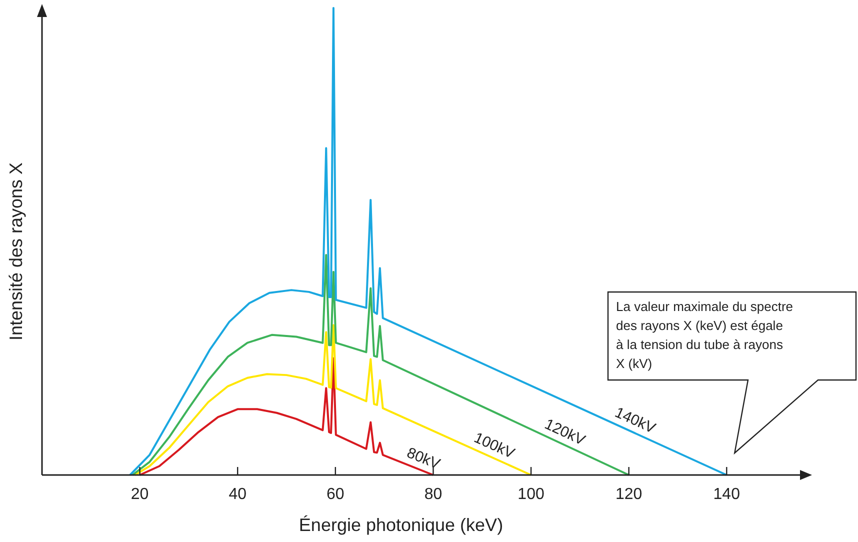 The height and width of the screenshot is (542, 858). What do you see at coordinates (16, 251) in the screenshot?
I see `y-axis-title: Intensité des rayons X` at bounding box center [16, 251].